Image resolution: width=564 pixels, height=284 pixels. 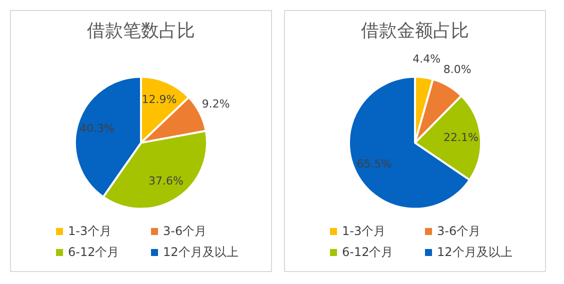 What do you see at coordinates (216, 104) in the screenshot?
I see `data-label: 9.2%` at bounding box center [216, 104].